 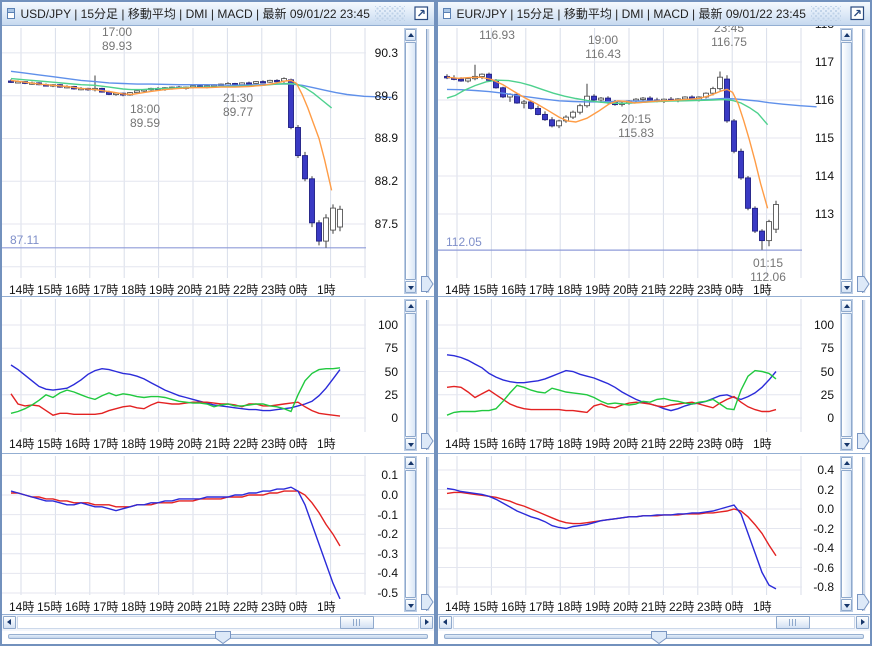 What do you see at coordinates (824, 214) in the screenshot?
I see `y-axis-label: 113` at bounding box center [824, 214].